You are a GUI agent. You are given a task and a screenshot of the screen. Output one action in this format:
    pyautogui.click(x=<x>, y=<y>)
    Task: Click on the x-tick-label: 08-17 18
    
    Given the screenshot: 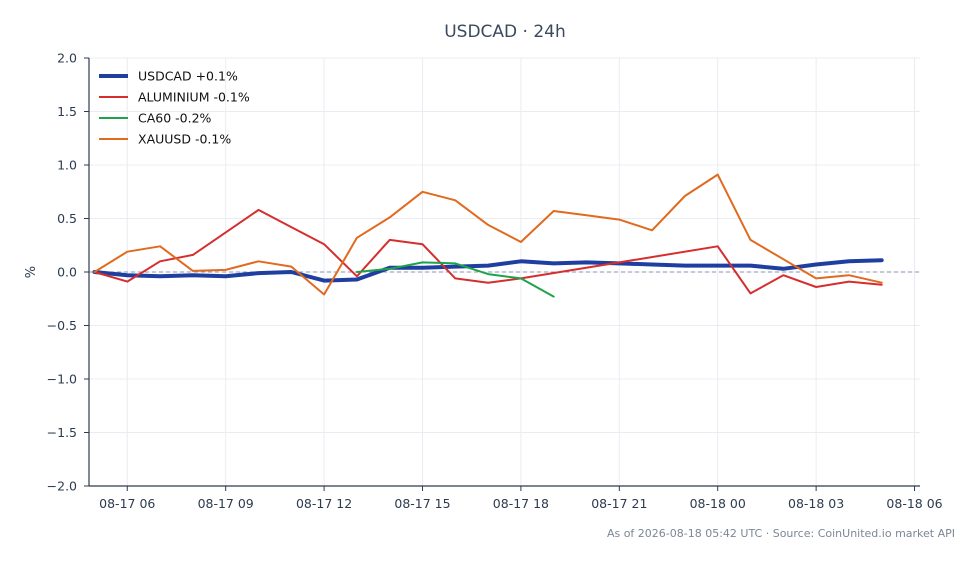 What is the action you would take?
    pyautogui.click(x=521, y=503)
    